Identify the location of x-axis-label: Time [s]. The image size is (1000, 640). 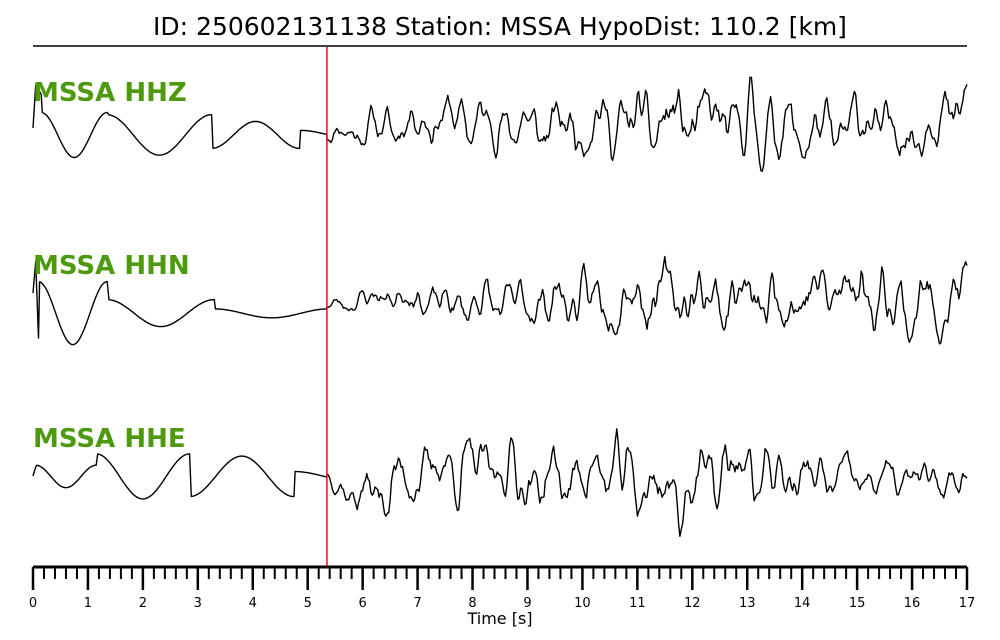
(499, 618).